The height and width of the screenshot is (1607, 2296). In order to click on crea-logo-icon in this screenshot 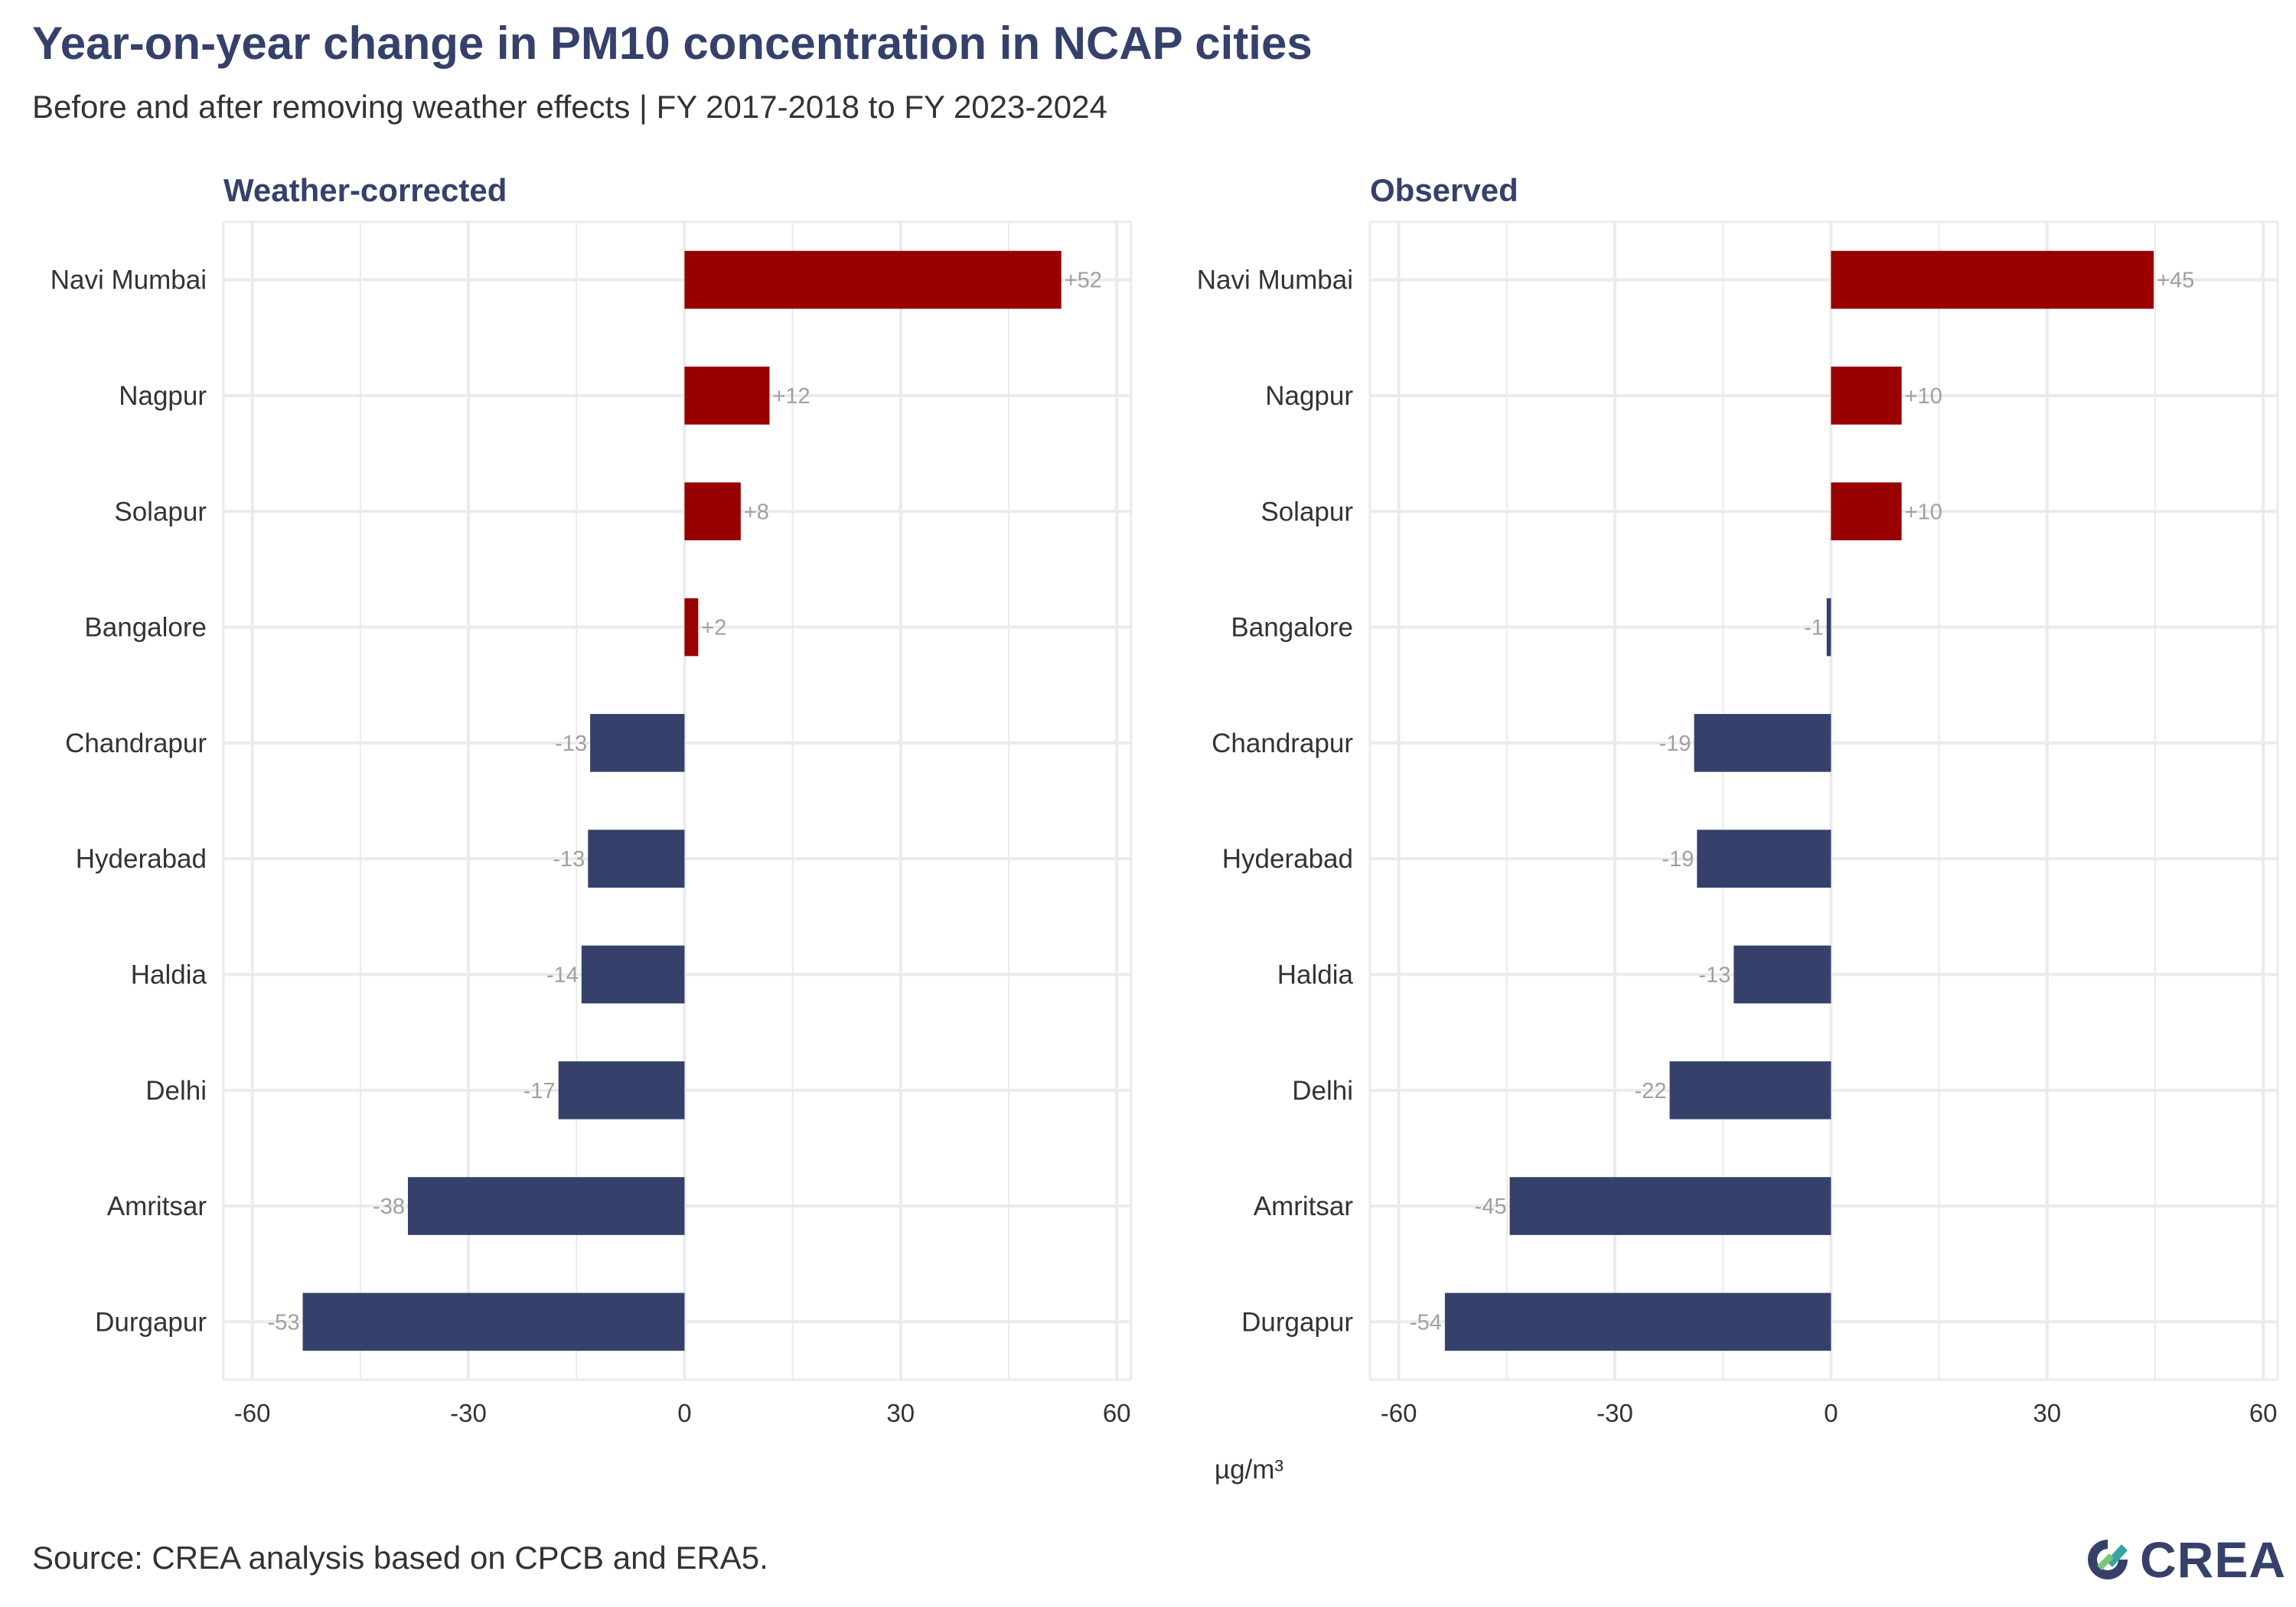, I will do `click(2108, 1559)`.